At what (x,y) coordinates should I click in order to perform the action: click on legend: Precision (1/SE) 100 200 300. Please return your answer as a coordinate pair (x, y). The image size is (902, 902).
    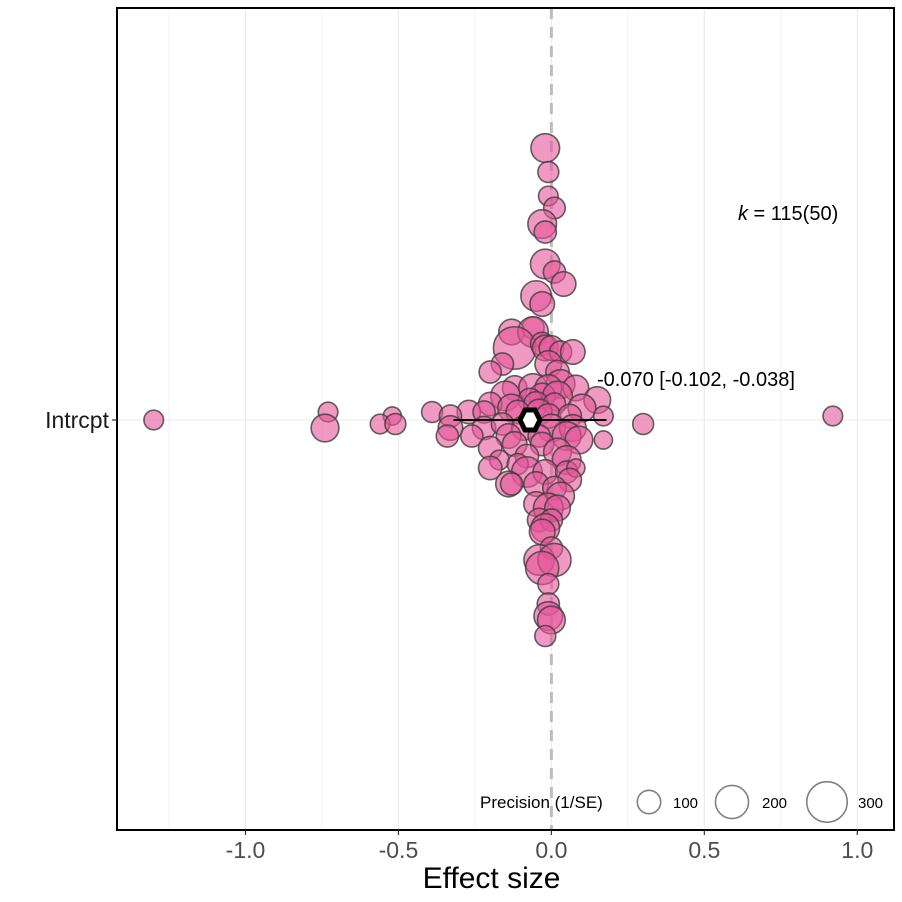
    Looking at the image, I should click on (681, 802).